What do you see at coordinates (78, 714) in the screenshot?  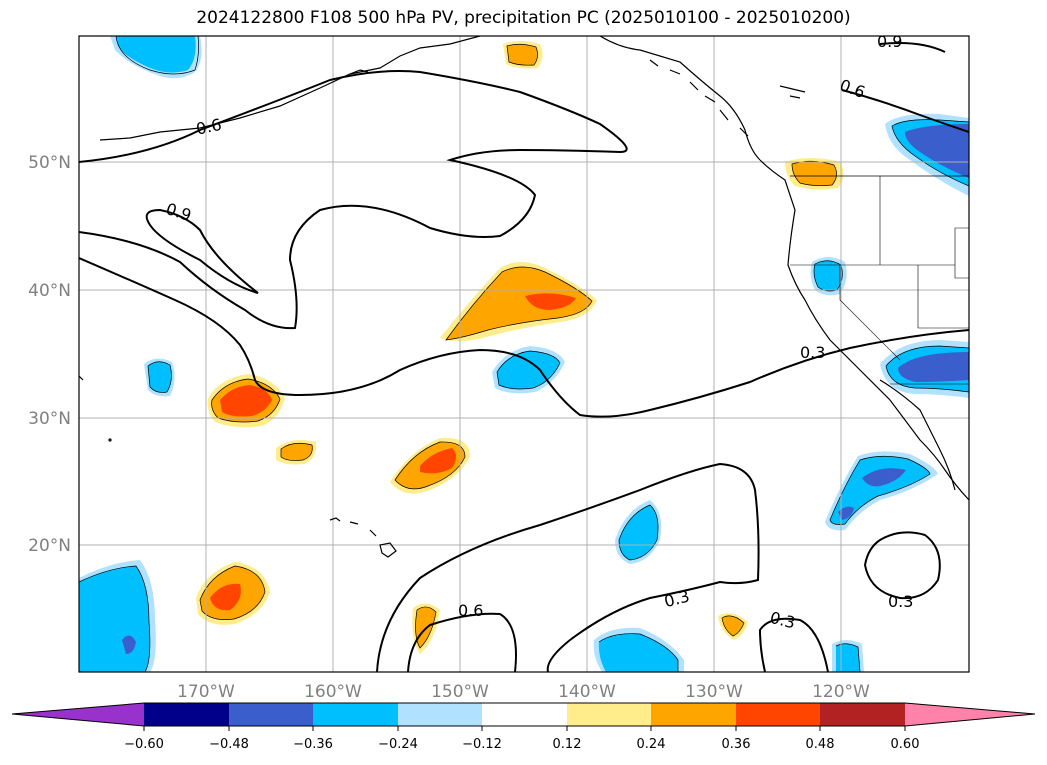 I see `colorbar-under-triangle` at bounding box center [78, 714].